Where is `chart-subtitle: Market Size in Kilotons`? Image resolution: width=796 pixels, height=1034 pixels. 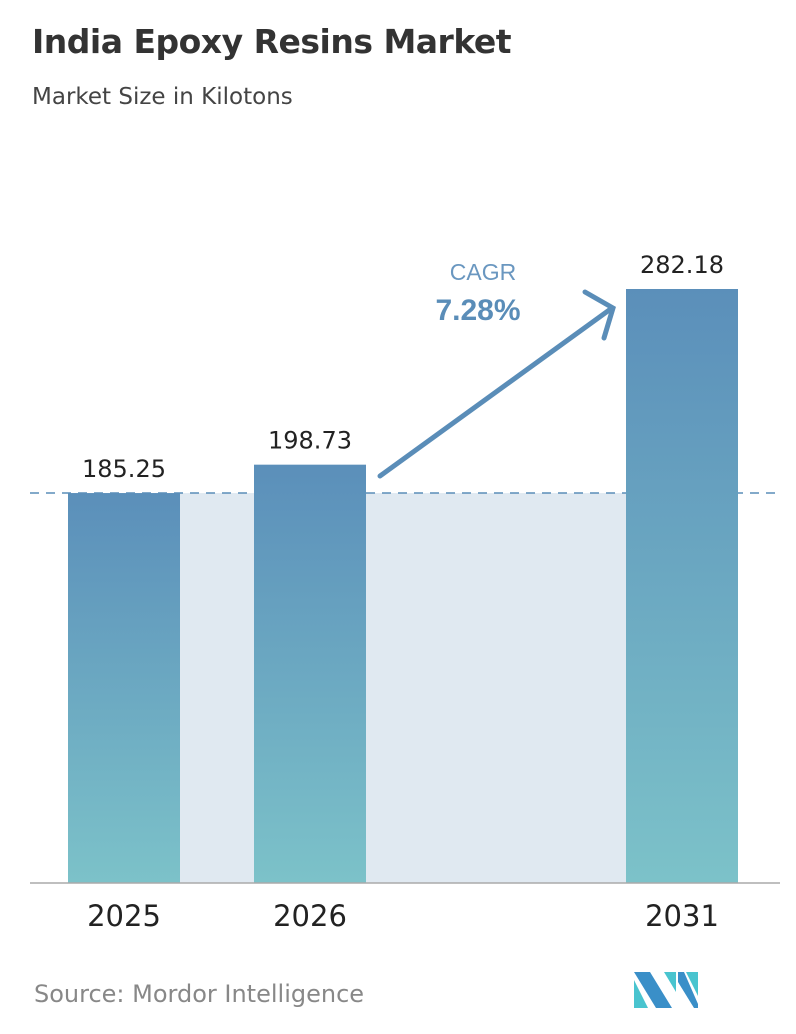
chart-subtitle: Market Size in Kilotons is located at coordinates (162, 97).